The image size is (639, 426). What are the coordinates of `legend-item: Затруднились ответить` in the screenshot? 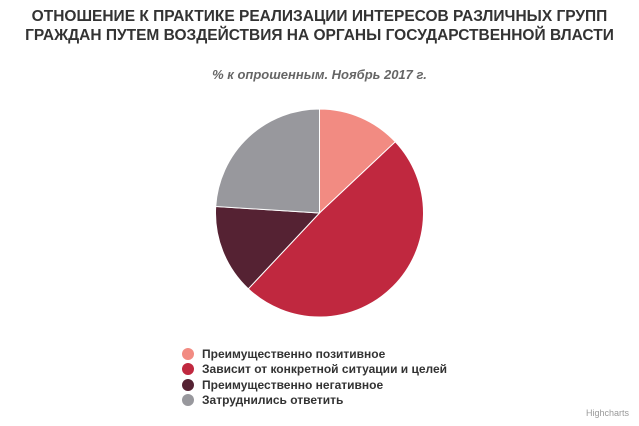 It's located at (314, 401).